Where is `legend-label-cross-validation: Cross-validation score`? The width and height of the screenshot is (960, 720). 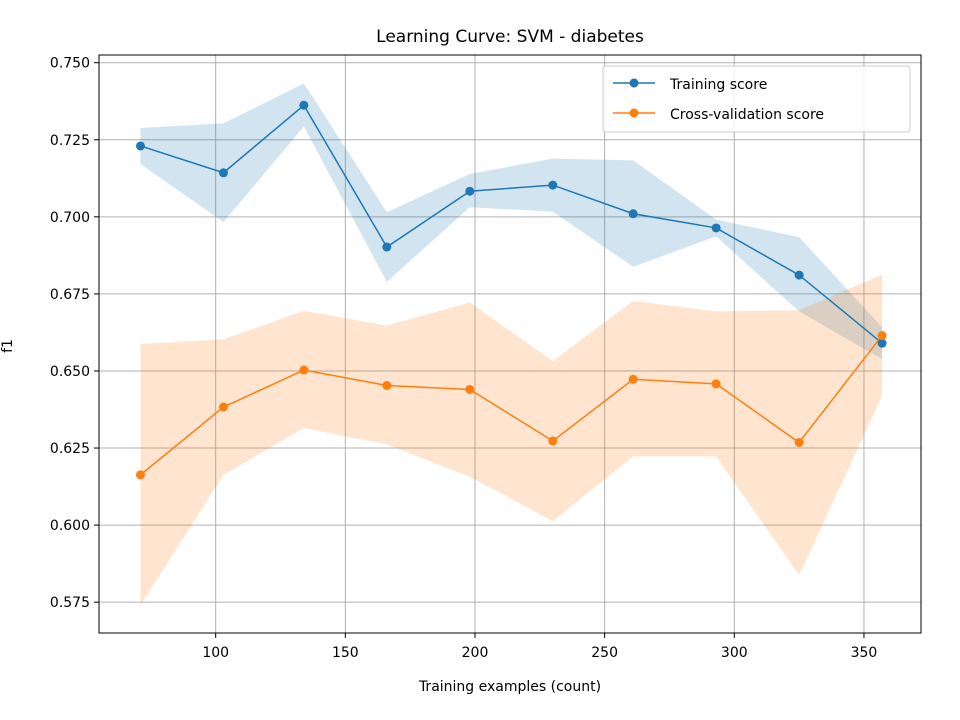
legend-label-cross-validation: Cross-validation score is located at coordinates (747, 115).